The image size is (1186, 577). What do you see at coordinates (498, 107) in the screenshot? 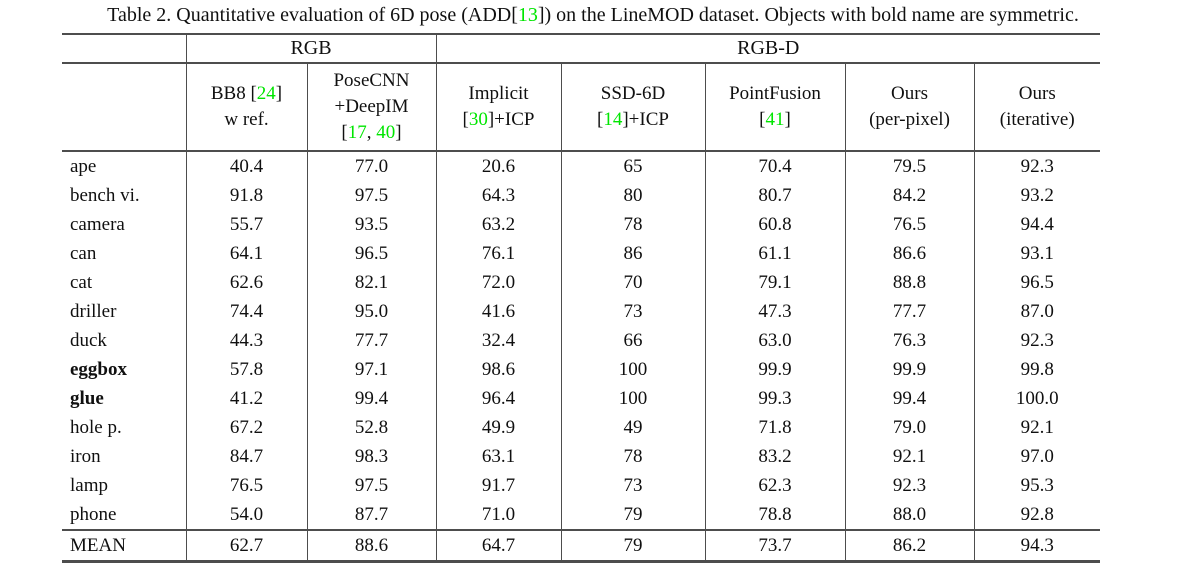
I see `col-header-implicit: Implicit [30]+ICP` at bounding box center [498, 107].